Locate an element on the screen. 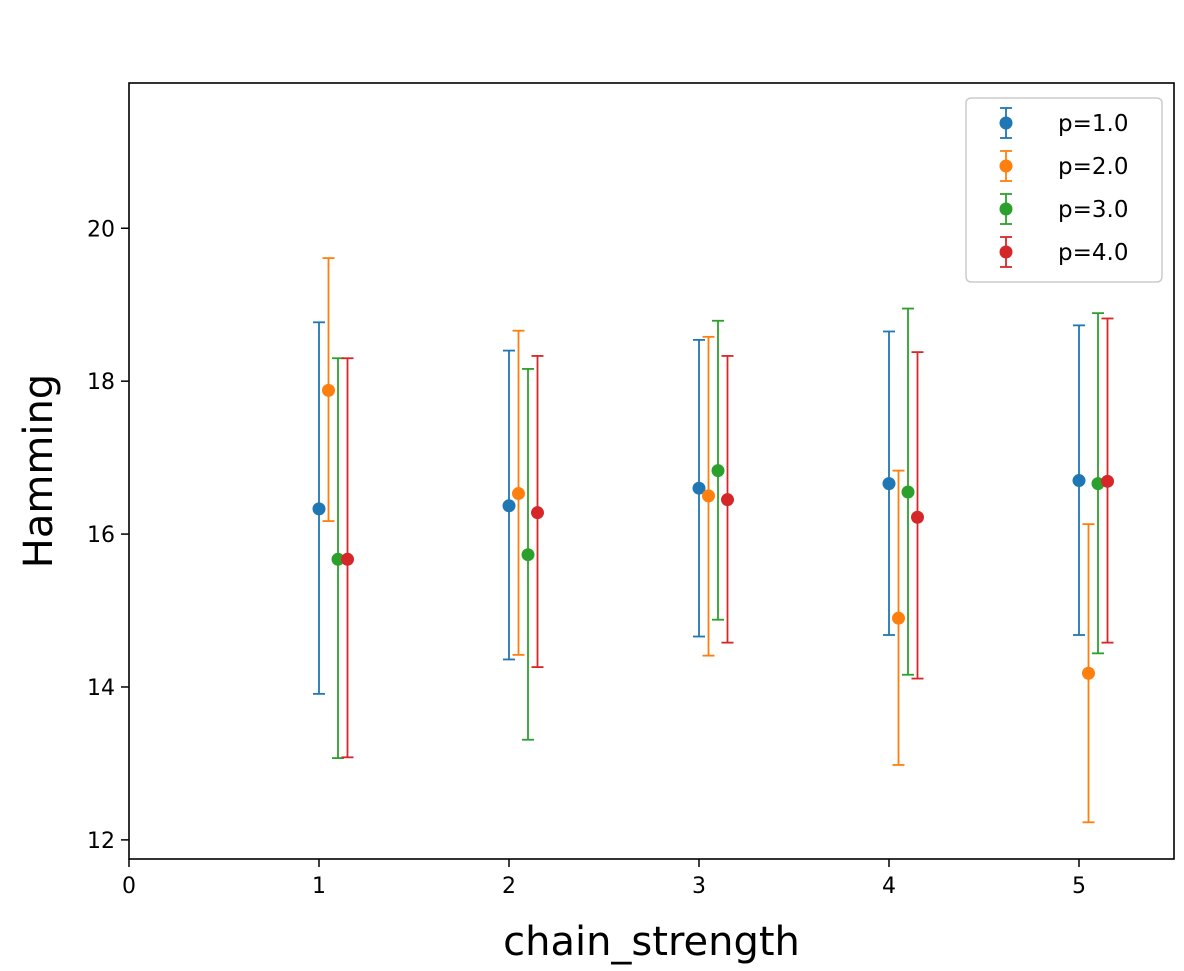 The image size is (1184, 971). y-tick-label: 18 is located at coordinates (101, 382).